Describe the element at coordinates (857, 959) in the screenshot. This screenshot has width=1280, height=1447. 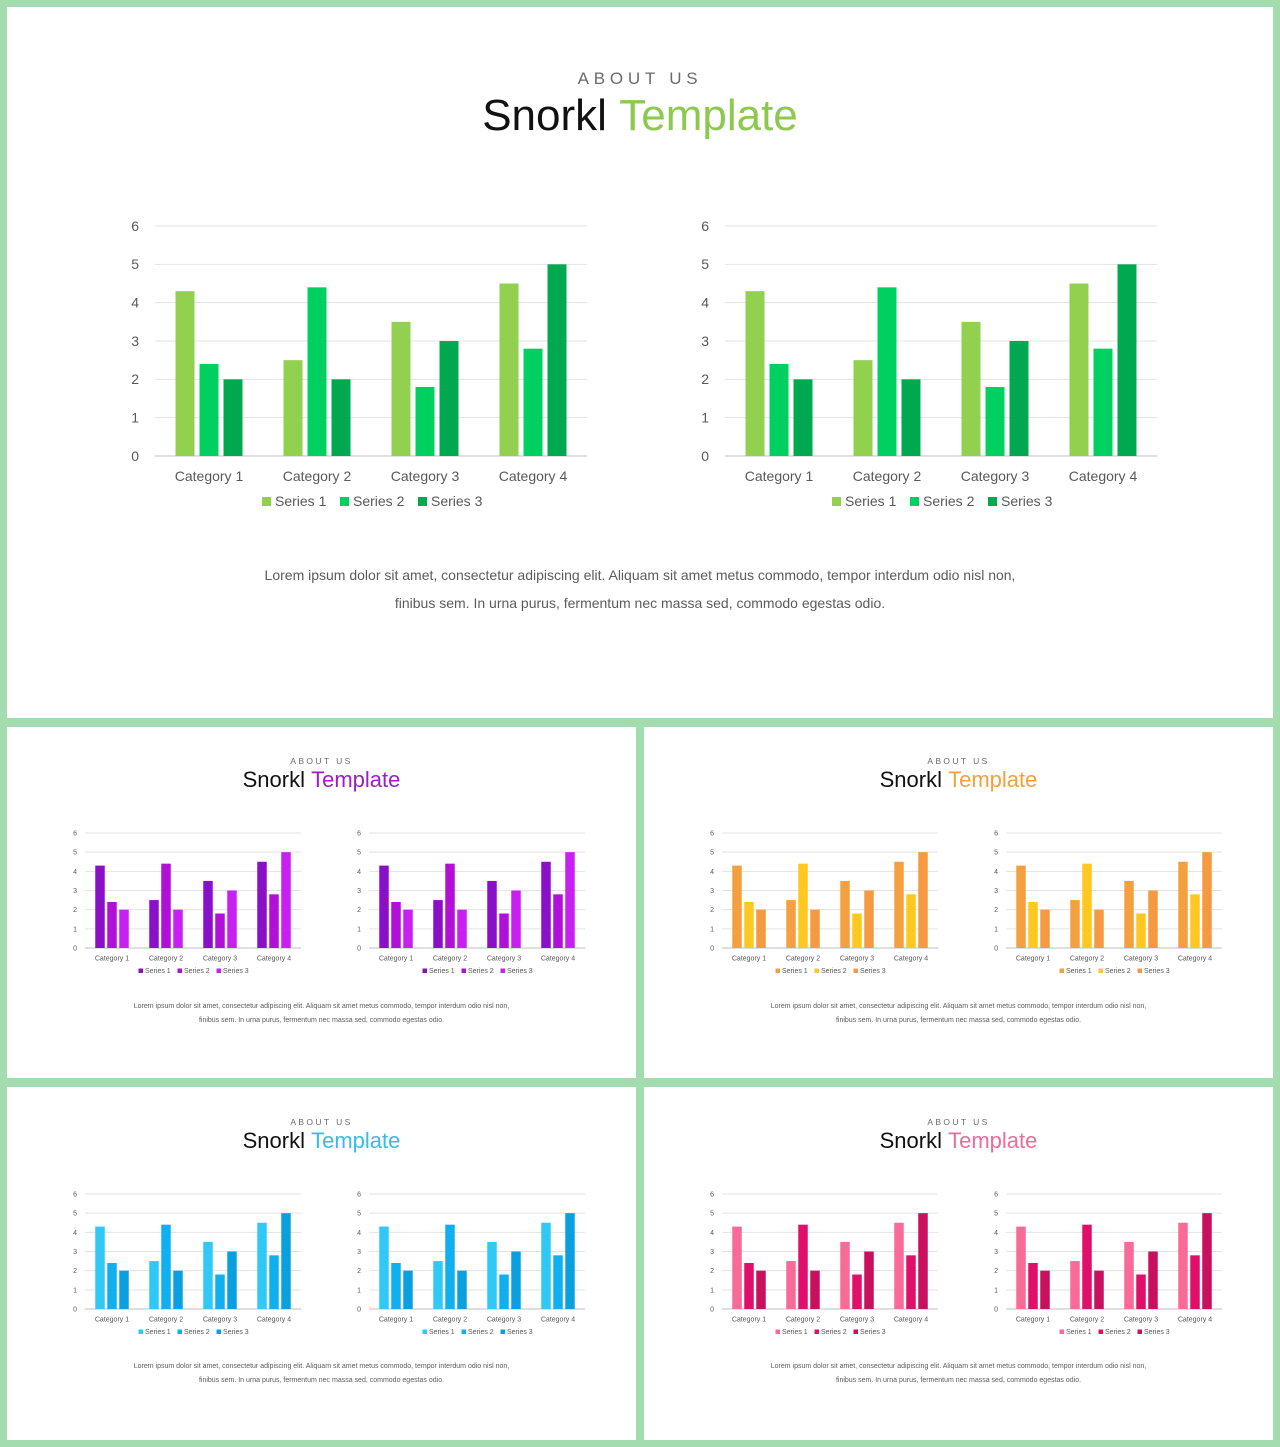
I see `x-tick-label: Category 3` at that location.